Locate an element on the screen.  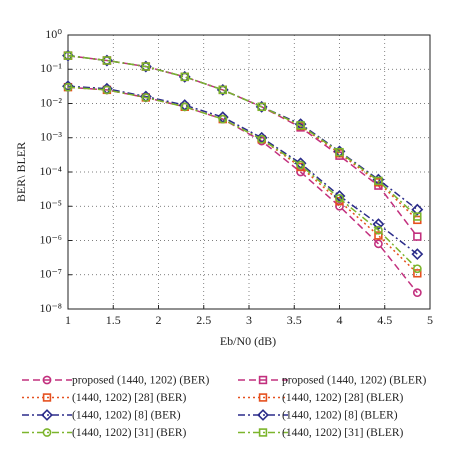
y-tick-label: 10⁻⁵ is located at coordinates (50, 205).